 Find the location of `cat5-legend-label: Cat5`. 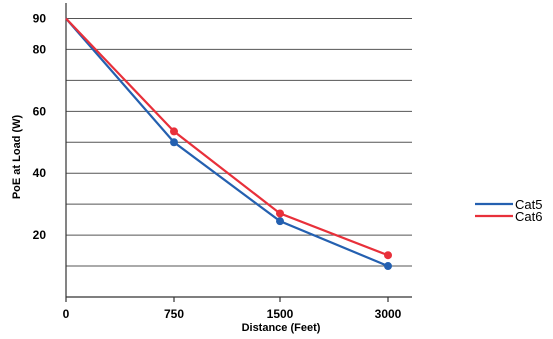

cat5-legend-label: Cat5 is located at coordinates (528, 204).